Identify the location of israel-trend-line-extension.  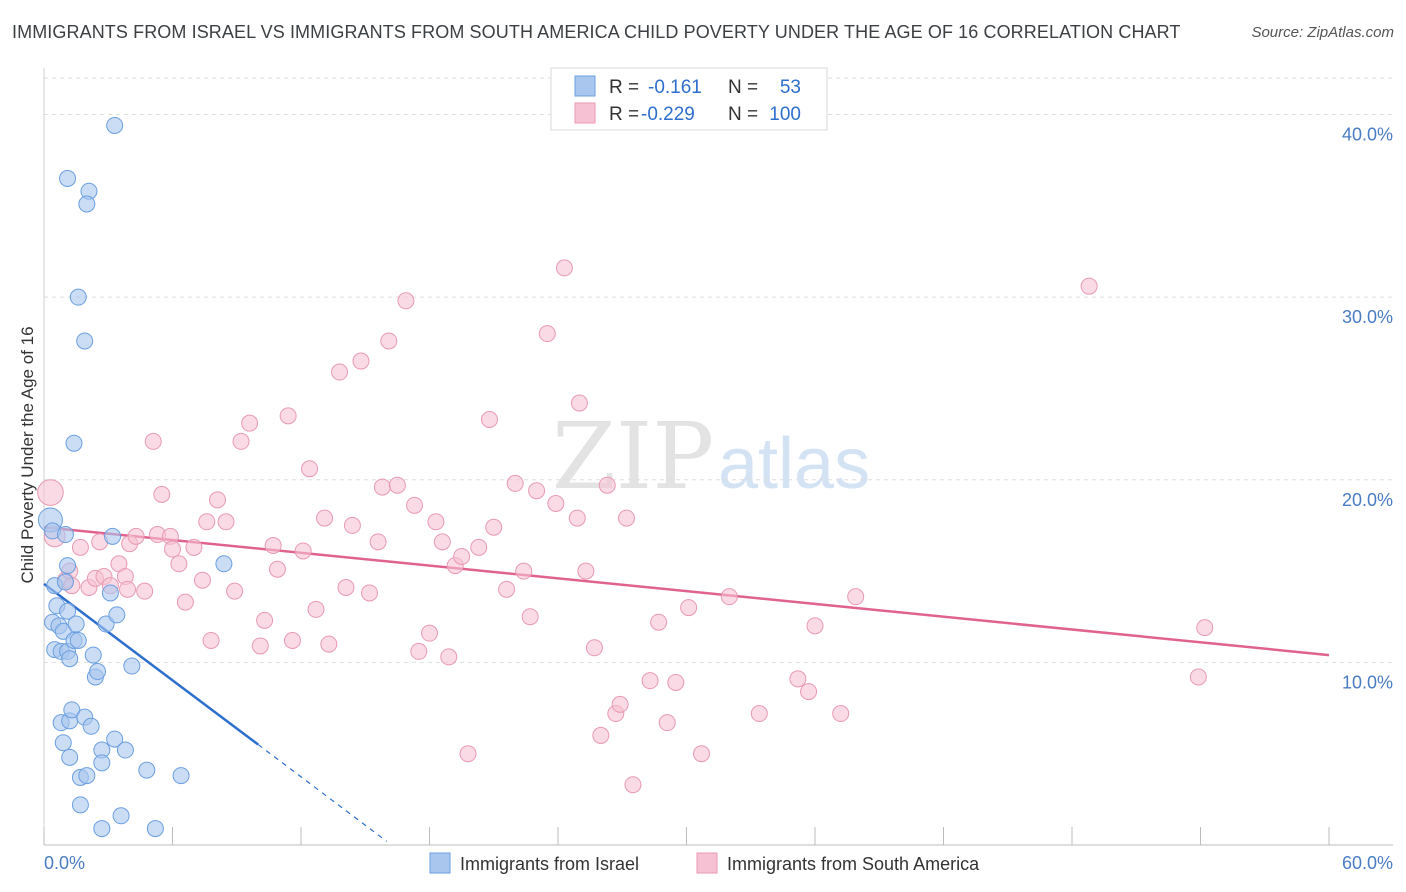
(322, 793).